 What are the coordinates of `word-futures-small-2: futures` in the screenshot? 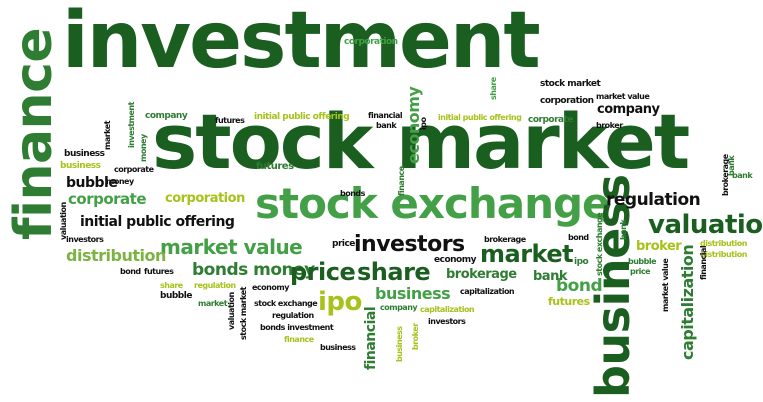 It's located at (275, 166).